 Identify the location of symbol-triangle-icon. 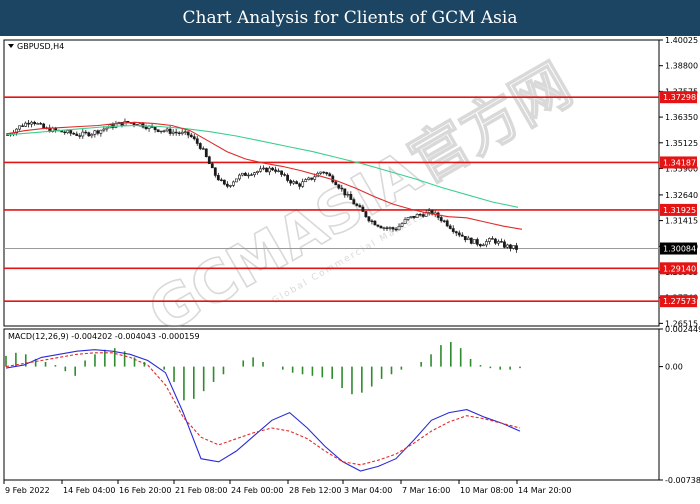
(11, 46).